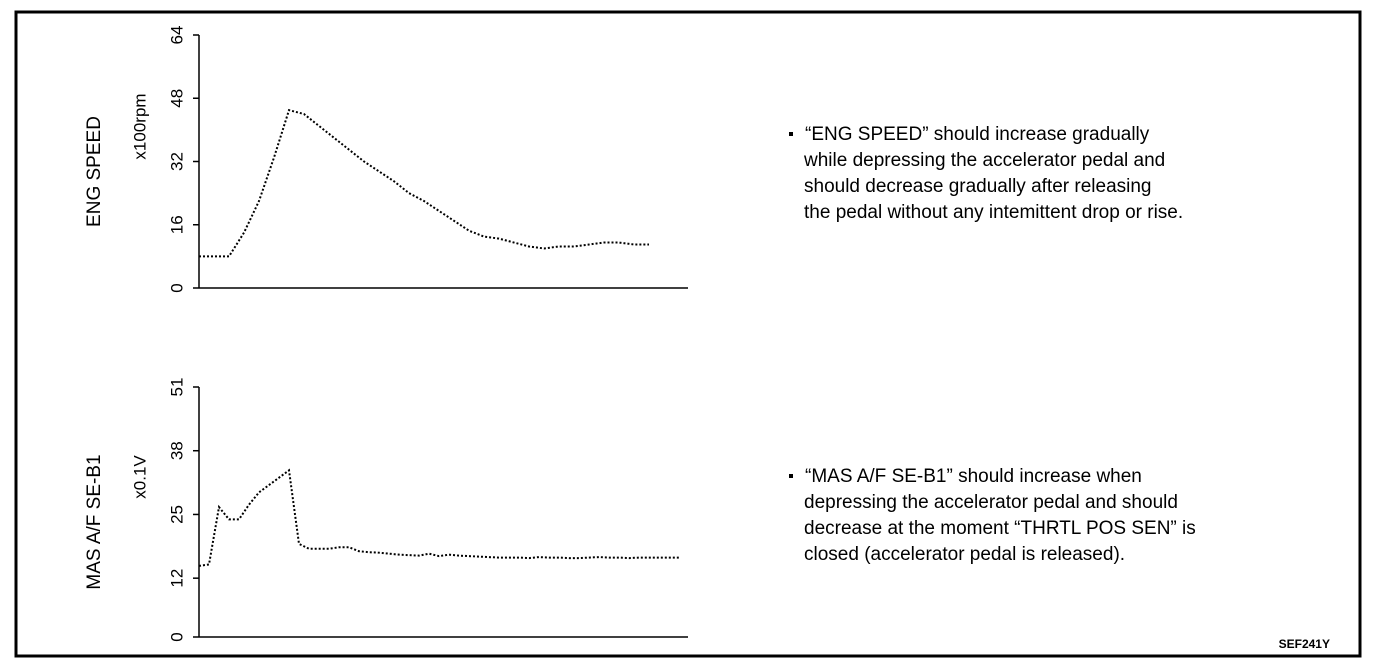 The height and width of the screenshot is (664, 1392). I want to click on y-tick-label: 25, so click(176, 514).